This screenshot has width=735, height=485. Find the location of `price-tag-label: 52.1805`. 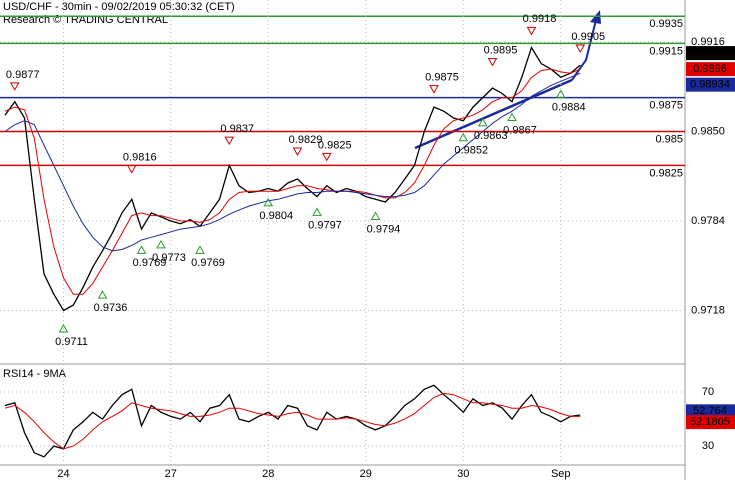

price-tag-label: 52.1805 is located at coordinates (710, 422).